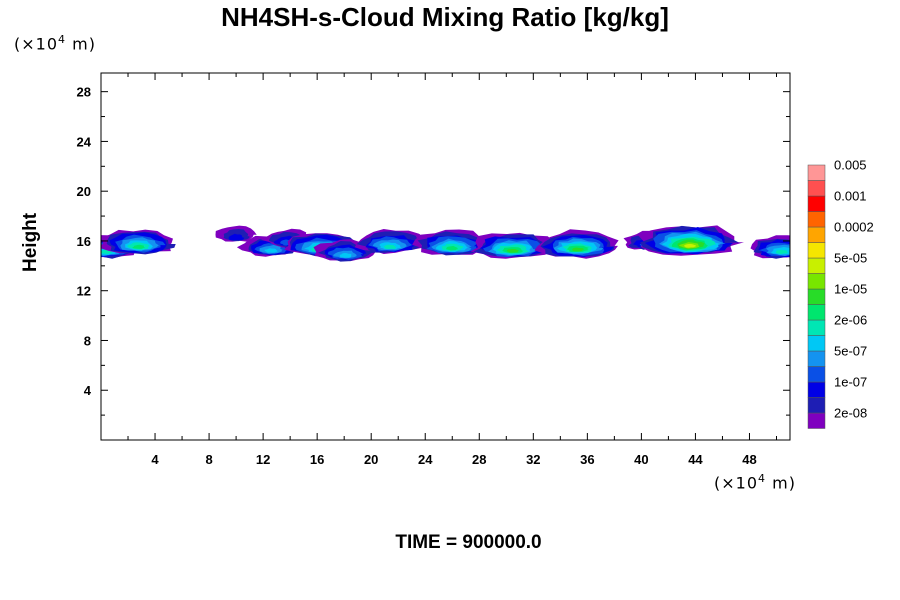 Image resolution: width=900 pixels, height=600 pixels. Describe the element at coordinates (84, 191) in the screenshot. I see `y-tick-label: 20` at that location.